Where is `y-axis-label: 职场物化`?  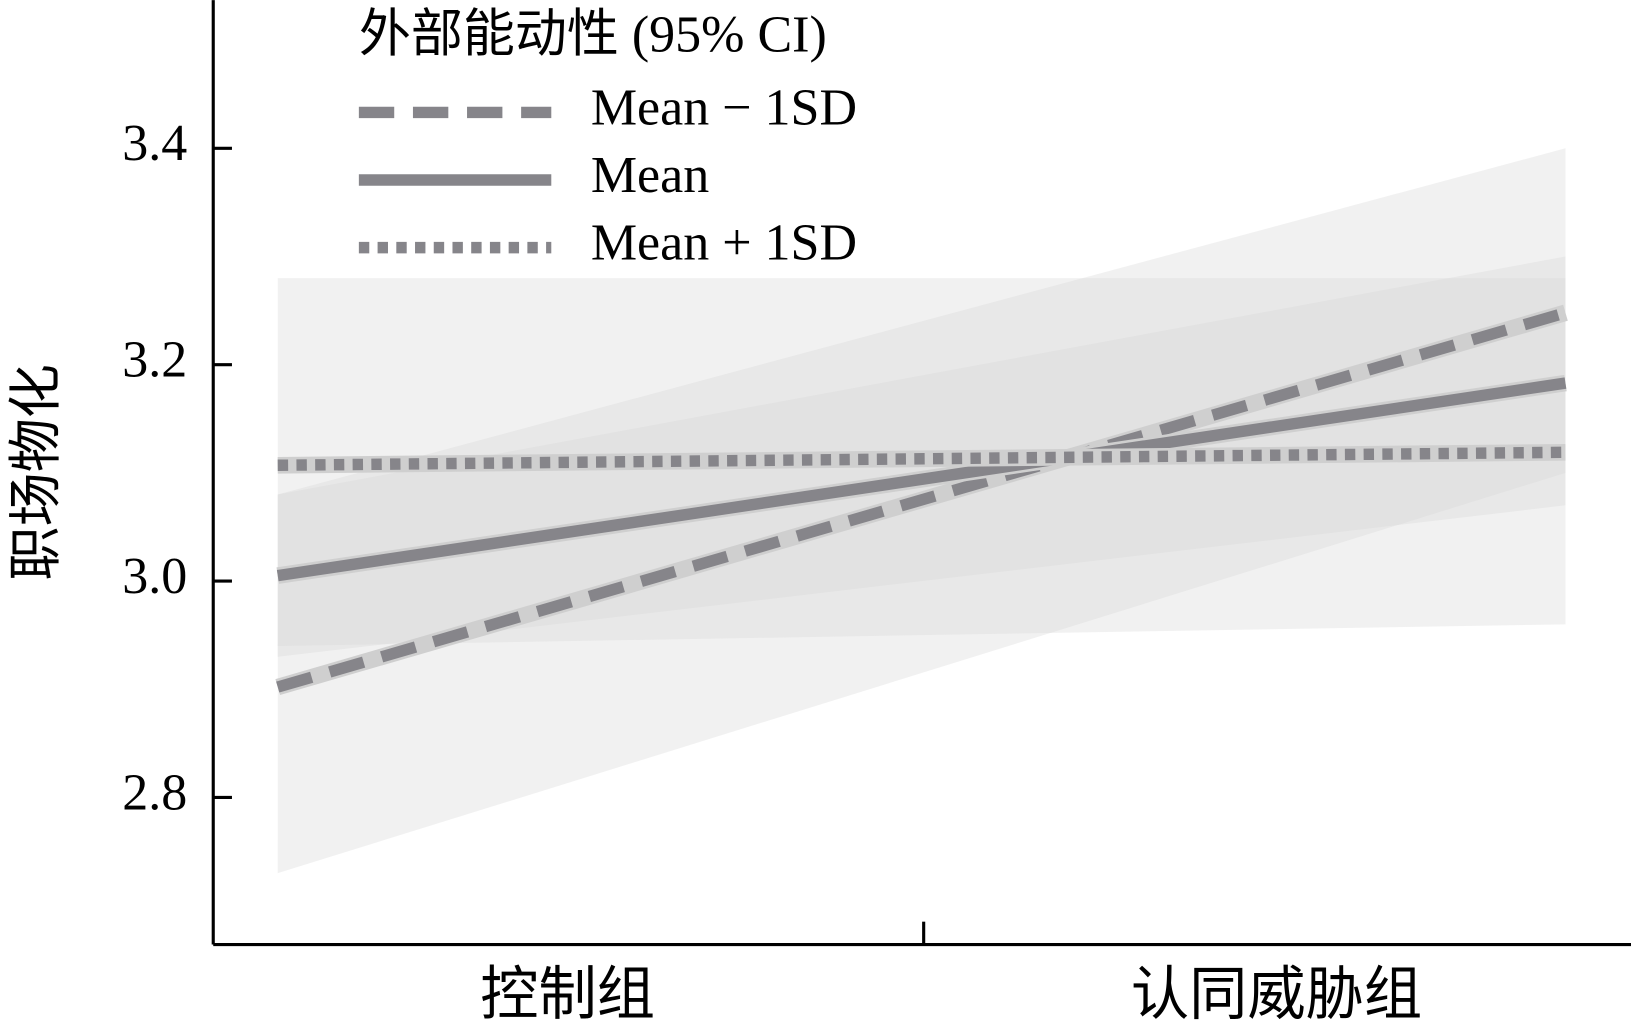 y-axis-label: 职场物化 is located at coordinates (36, 472).